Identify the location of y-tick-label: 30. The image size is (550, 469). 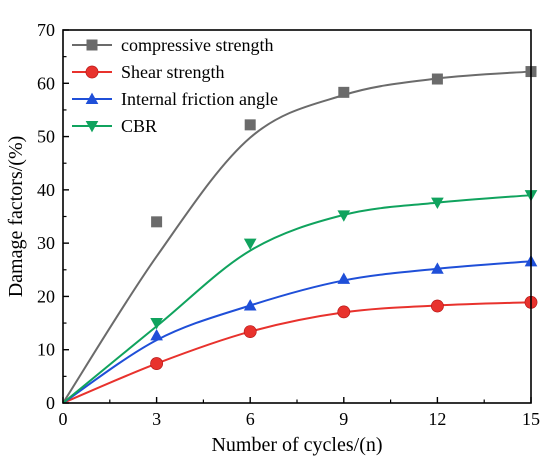
(46, 243).